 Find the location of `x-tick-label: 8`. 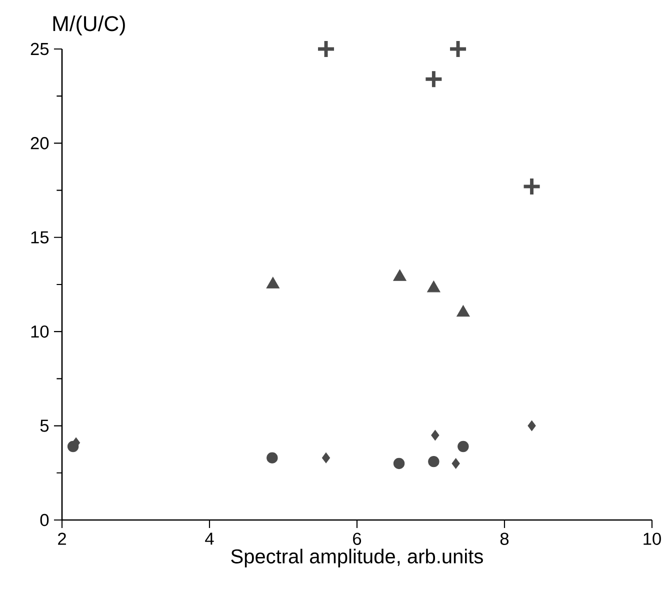

x-tick-label: 8 is located at coordinates (504, 538).